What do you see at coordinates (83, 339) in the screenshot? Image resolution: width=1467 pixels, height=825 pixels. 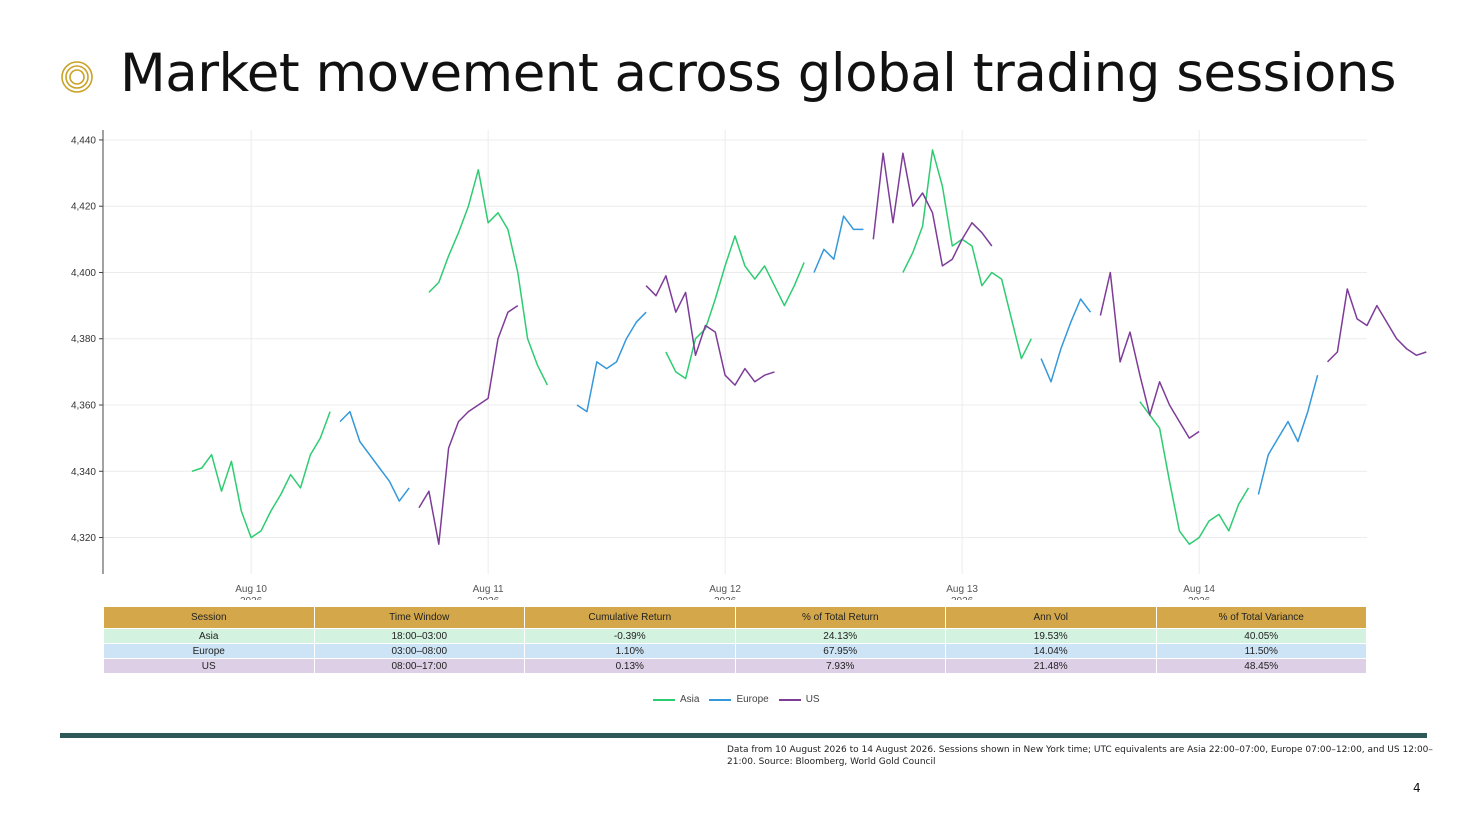 I see `y-tick-label: 4,380` at bounding box center [83, 339].